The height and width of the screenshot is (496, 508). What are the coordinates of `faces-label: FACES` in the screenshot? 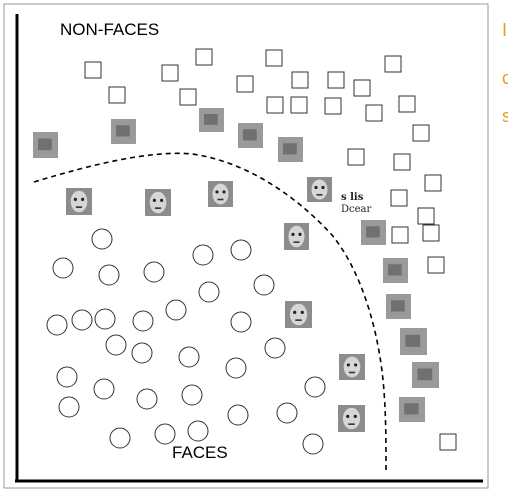 It's located at (200, 452).